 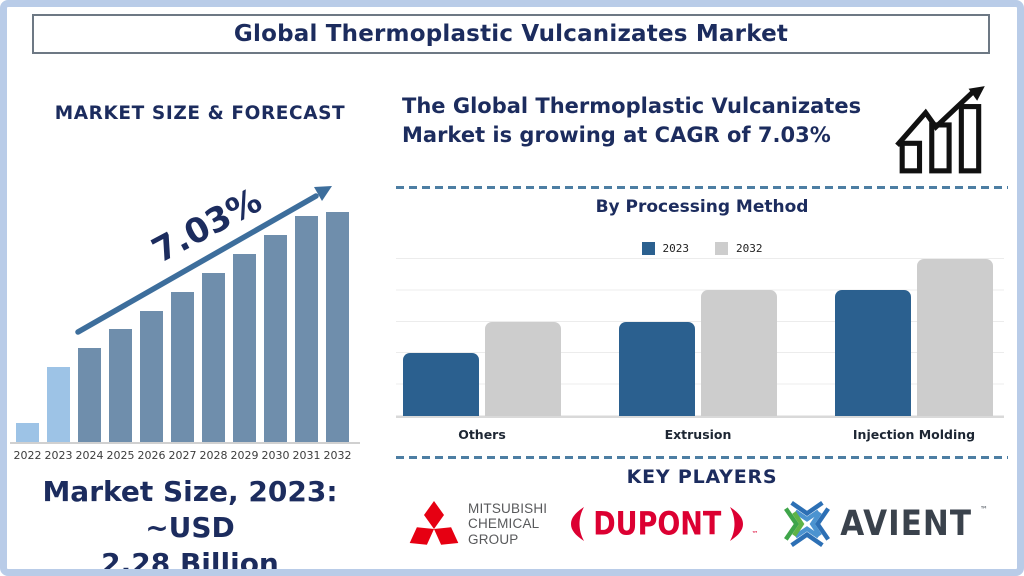 I want to click on dupont-oval-right-icon, so click(x=737, y=524).